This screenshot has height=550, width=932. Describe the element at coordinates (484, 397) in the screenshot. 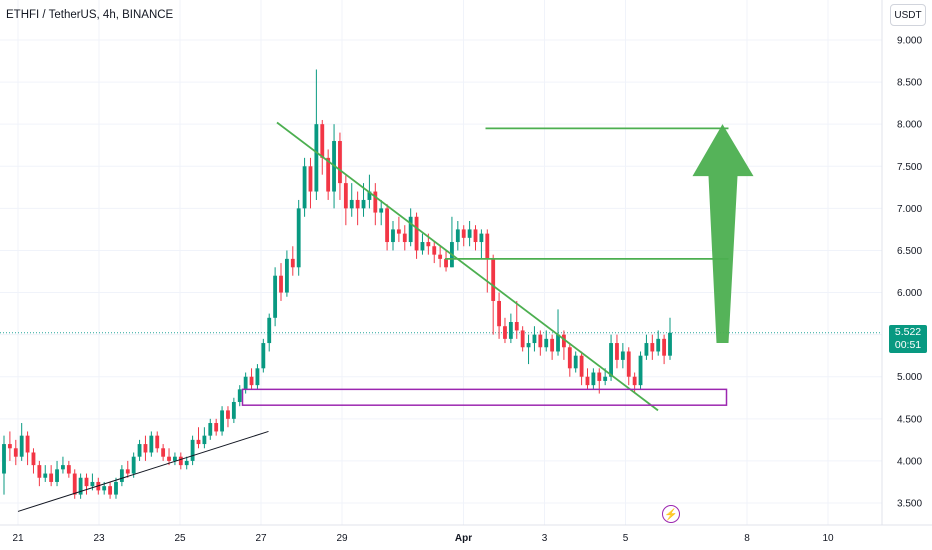

I see `support-zone-rectangle` at that location.